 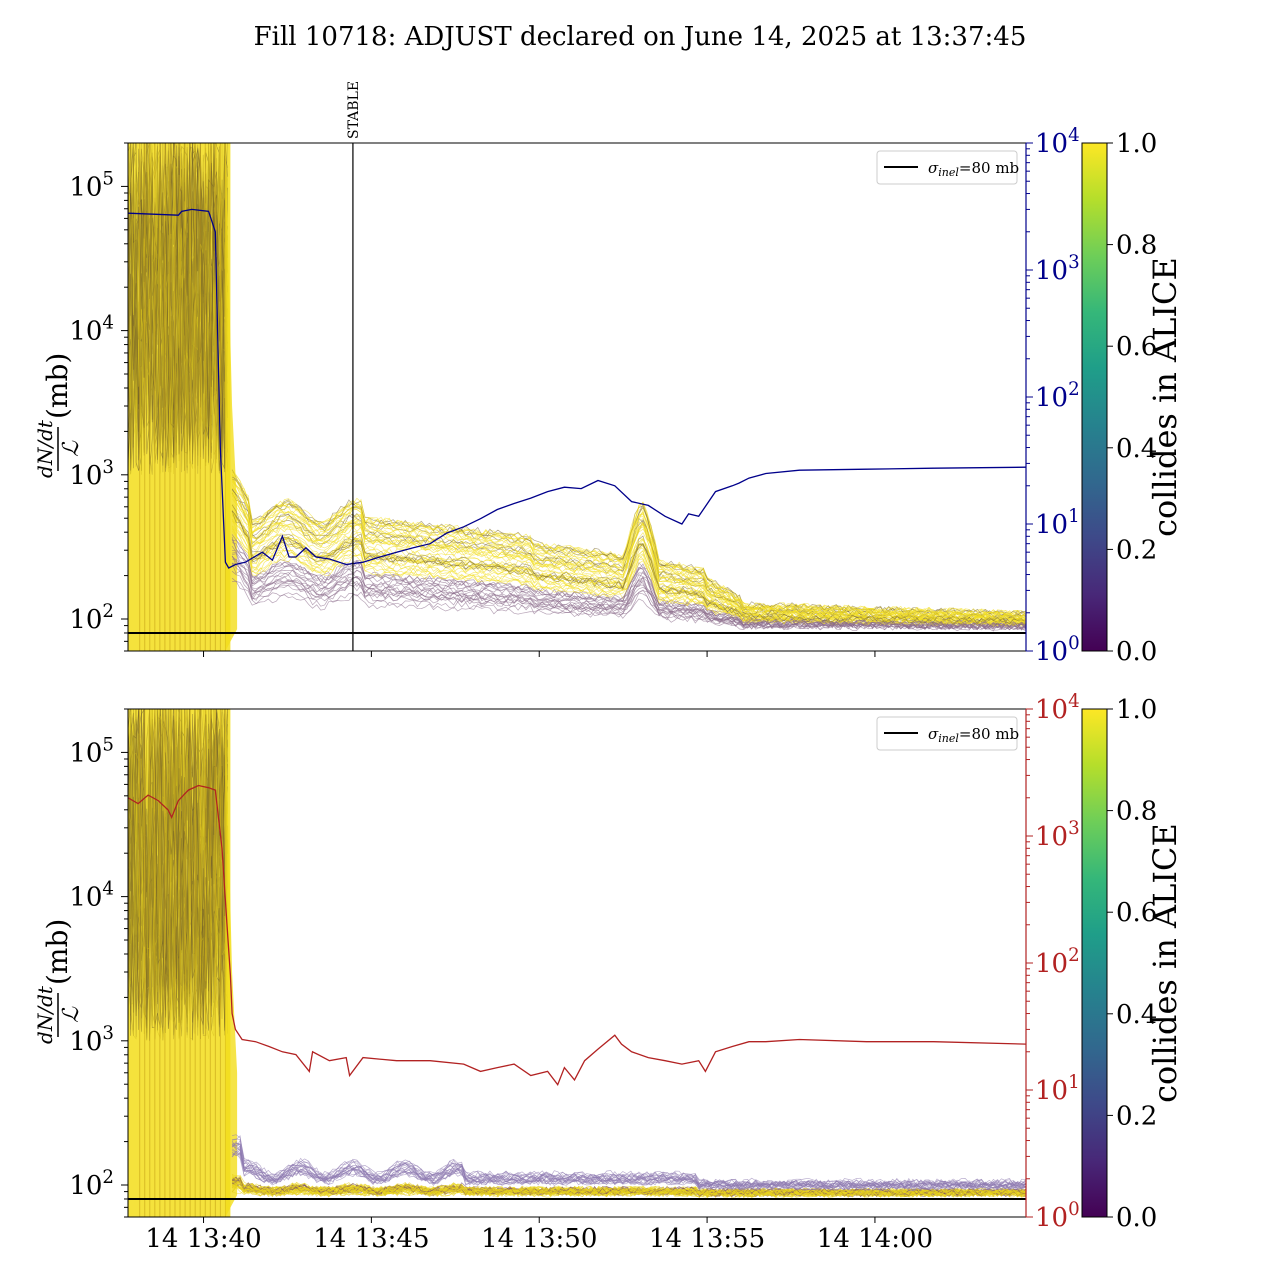 I want to click on top-left-tick-label: 10⁵, so click(x=91, y=185).